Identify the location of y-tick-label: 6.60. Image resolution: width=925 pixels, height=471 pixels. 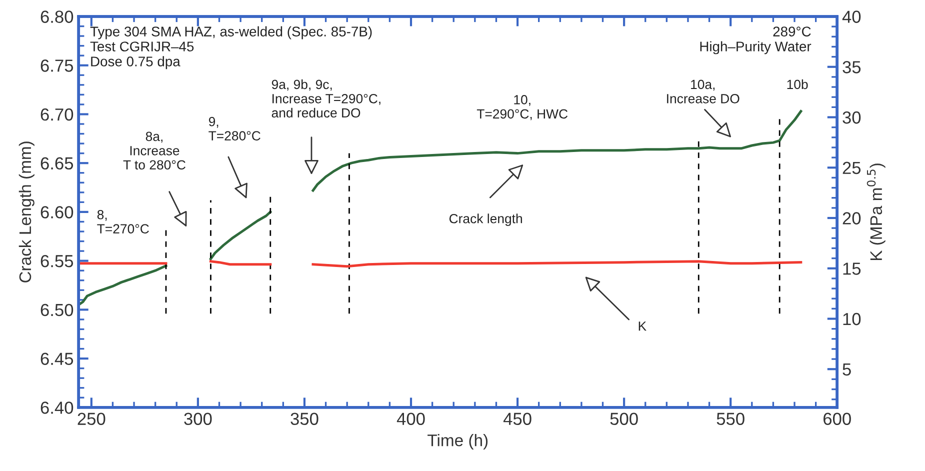
(57, 212).